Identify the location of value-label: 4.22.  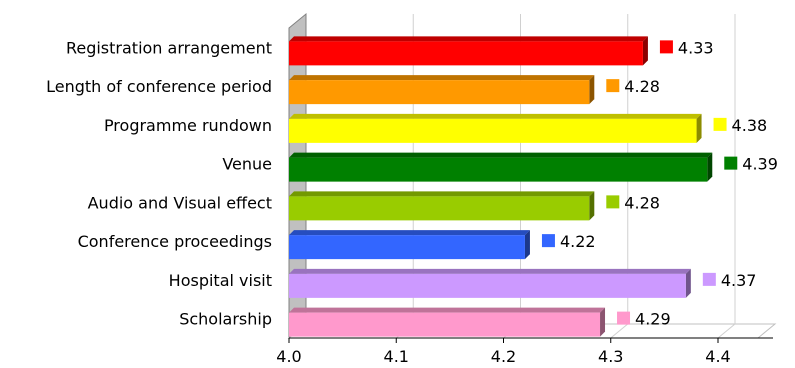
(578, 241).